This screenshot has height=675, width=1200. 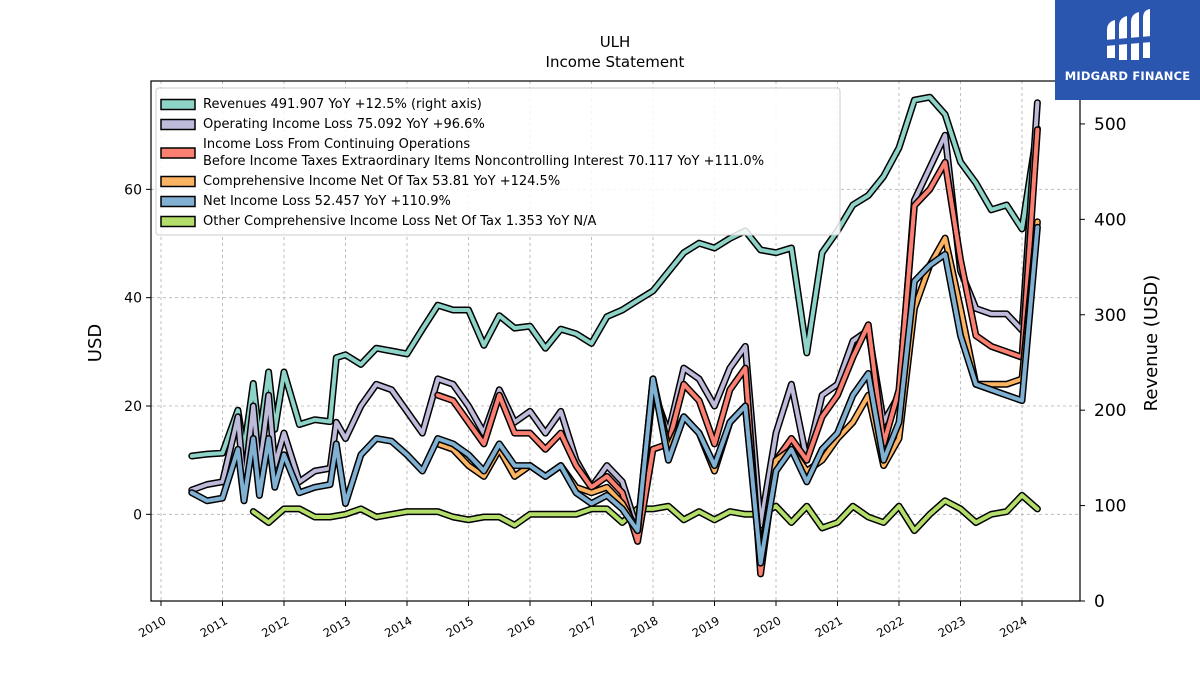 What do you see at coordinates (337, 626) in the screenshot?
I see `x-tick-label: 2013` at bounding box center [337, 626].